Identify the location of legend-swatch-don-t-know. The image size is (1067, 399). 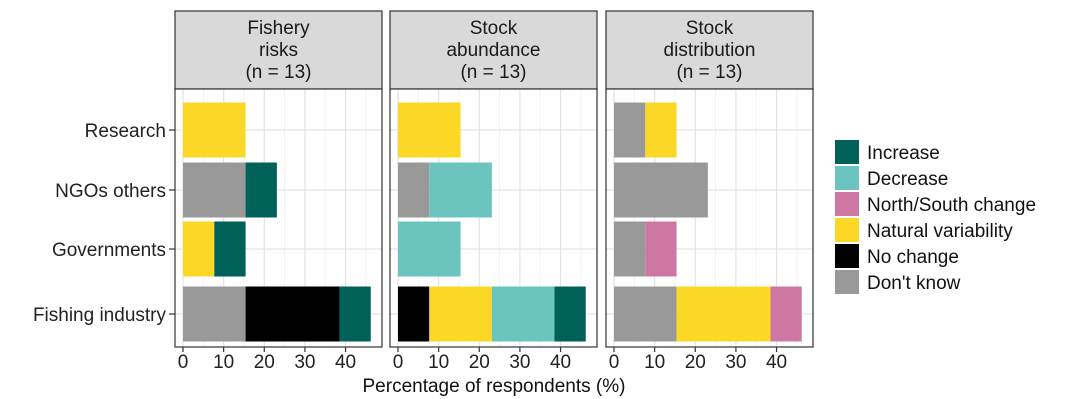
(847, 282).